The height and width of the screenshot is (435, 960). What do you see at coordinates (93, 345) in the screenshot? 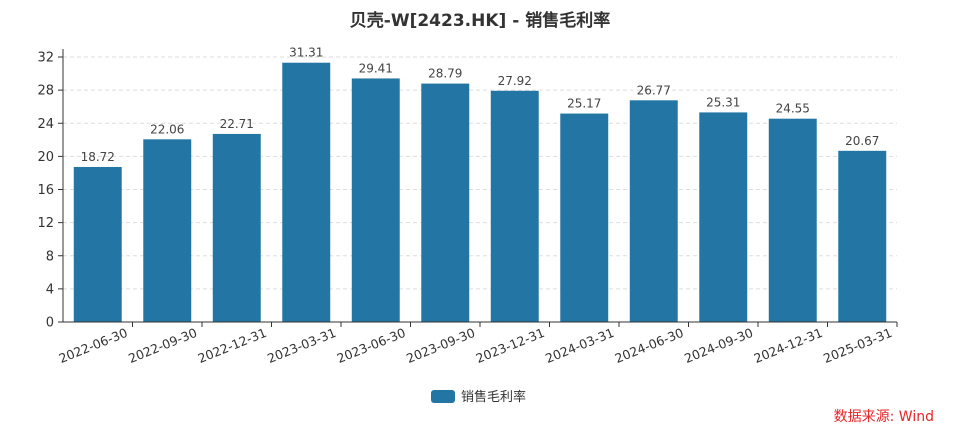
I see `x-tick-label: 2022-06-30` at bounding box center [93, 345].